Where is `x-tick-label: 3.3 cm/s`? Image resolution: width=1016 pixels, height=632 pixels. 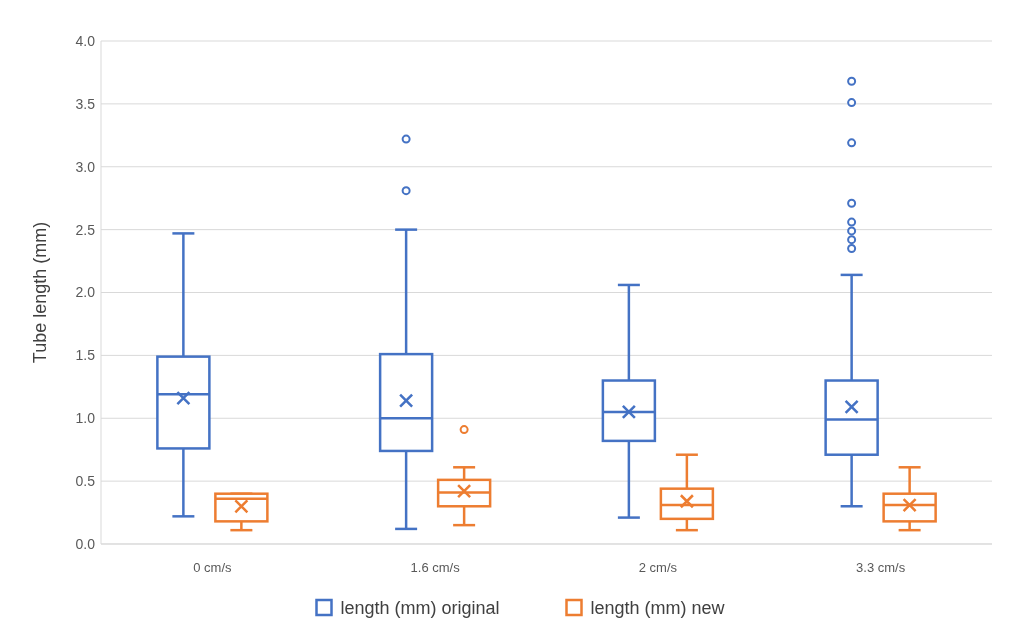 x-tick-label: 3.3 cm/s is located at coordinates (881, 567).